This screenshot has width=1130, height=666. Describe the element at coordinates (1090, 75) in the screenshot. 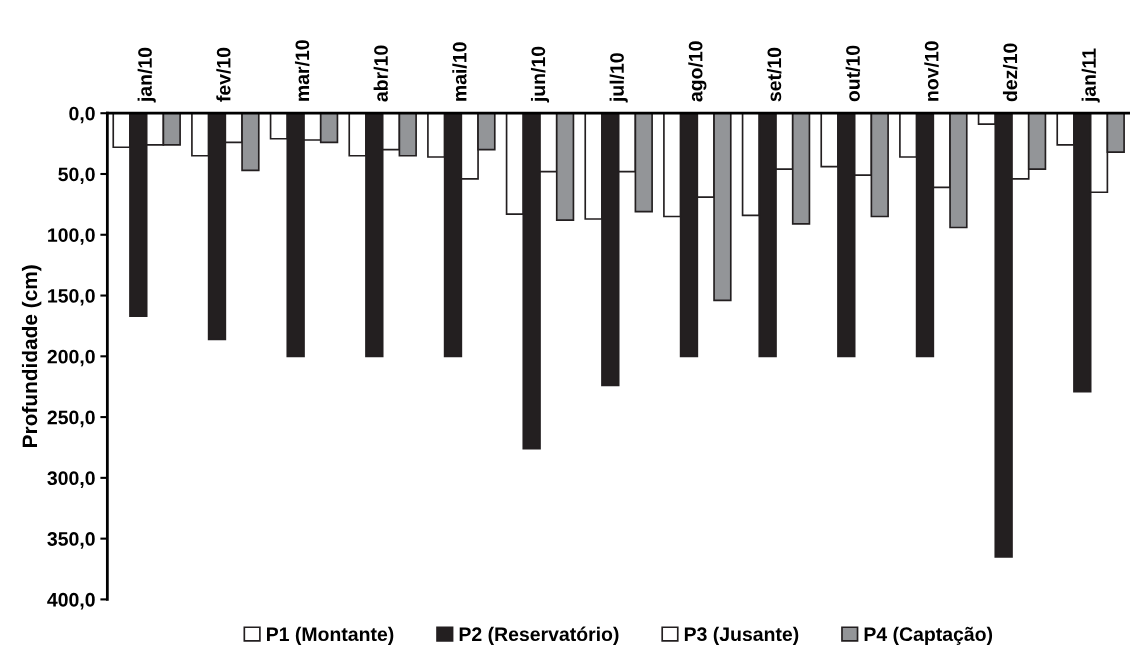

I see `x-tick-label: jan/11` at that location.